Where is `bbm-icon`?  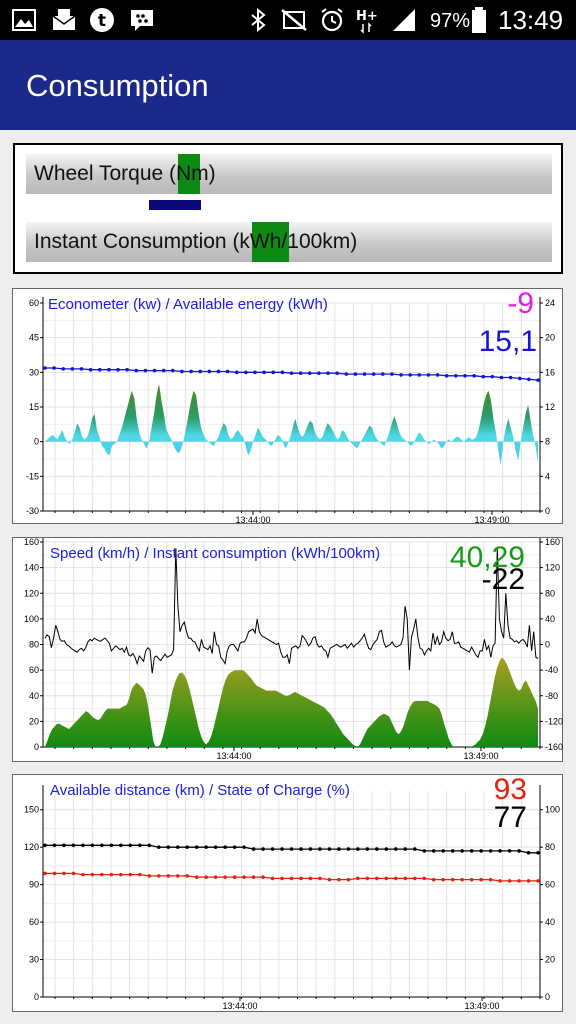 bbm-icon is located at coordinates (142, 20).